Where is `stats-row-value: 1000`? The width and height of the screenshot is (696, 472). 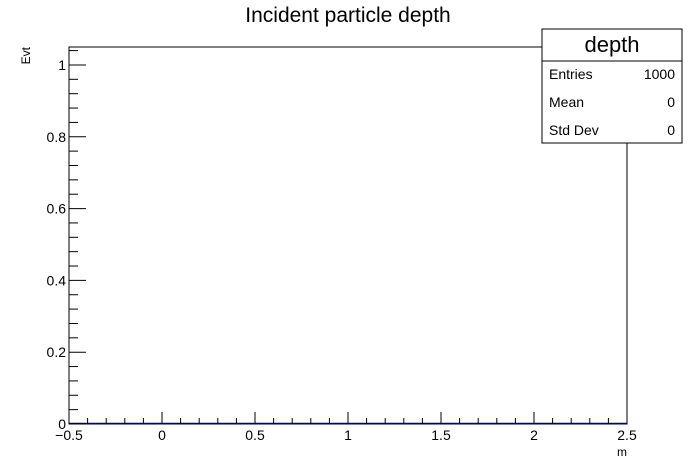 stats-row-value: 1000 is located at coordinates (659, 74).